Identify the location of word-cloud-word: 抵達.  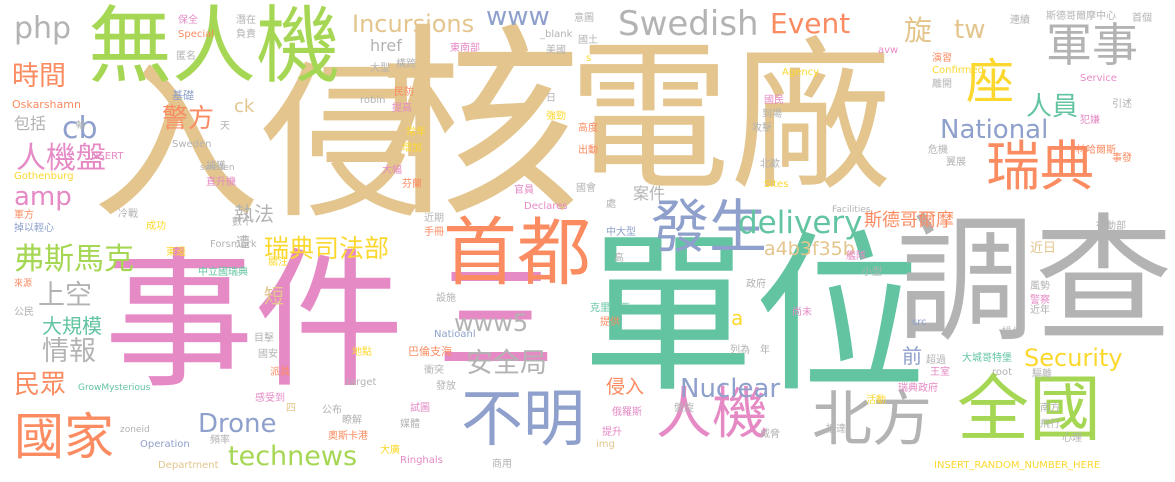
(836, 429).